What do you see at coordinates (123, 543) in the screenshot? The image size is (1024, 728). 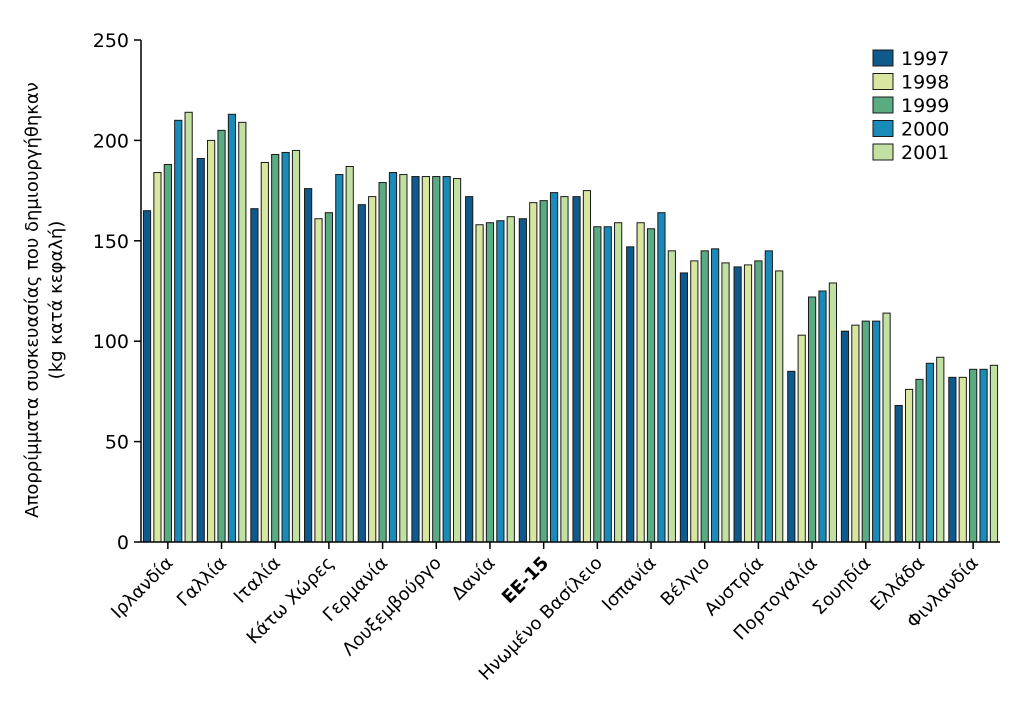 I see `y-tick-label: 0` at bounding box center [123, 543].